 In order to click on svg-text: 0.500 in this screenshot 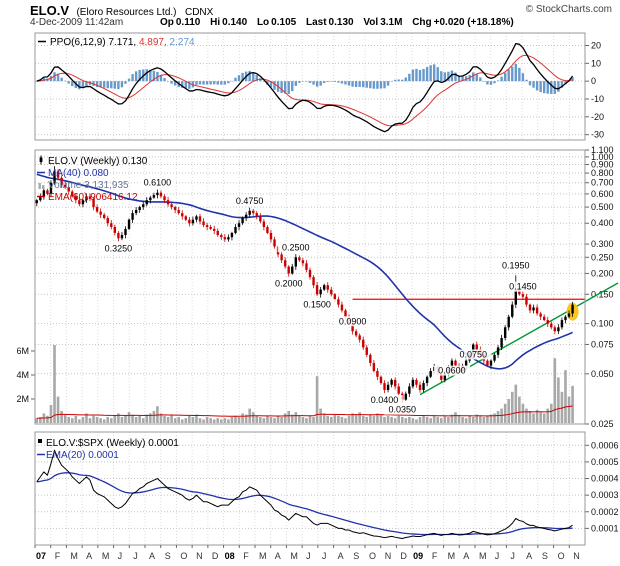, I will do `click(602, 207)`.